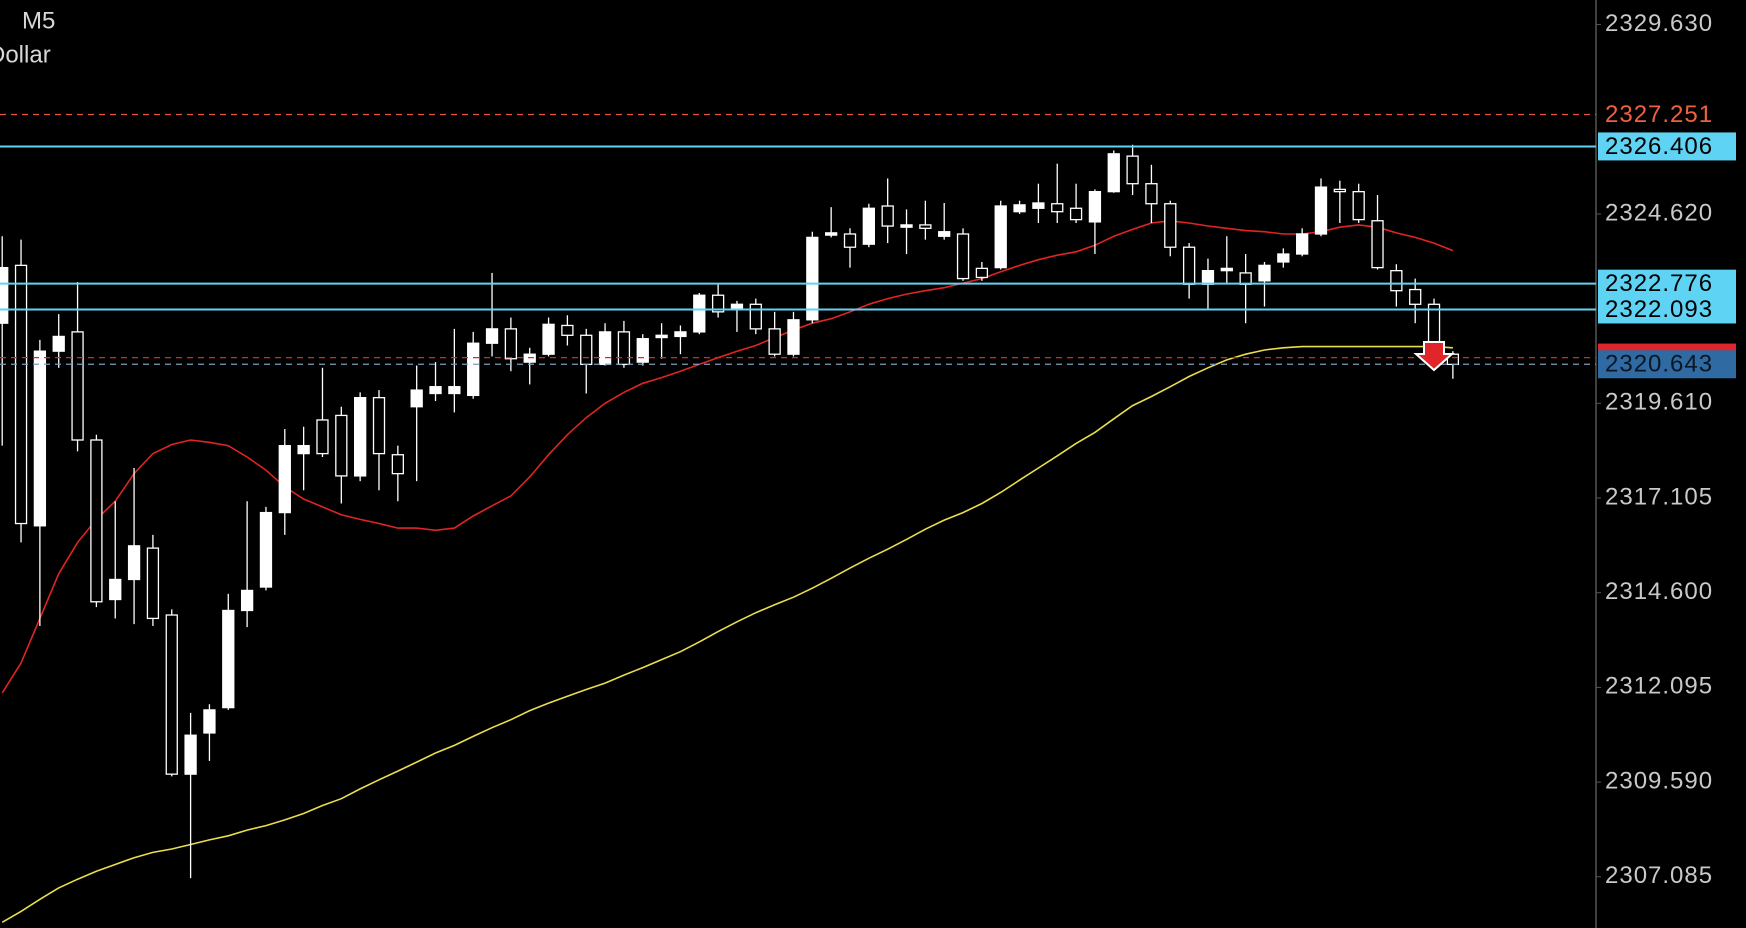 This screenshot has height=928, width=1746. What do you see at coordinates (1659, 212) in the screenshot?
I see `y-tick-label: 2324.620` at bounding box center [1659, 212].